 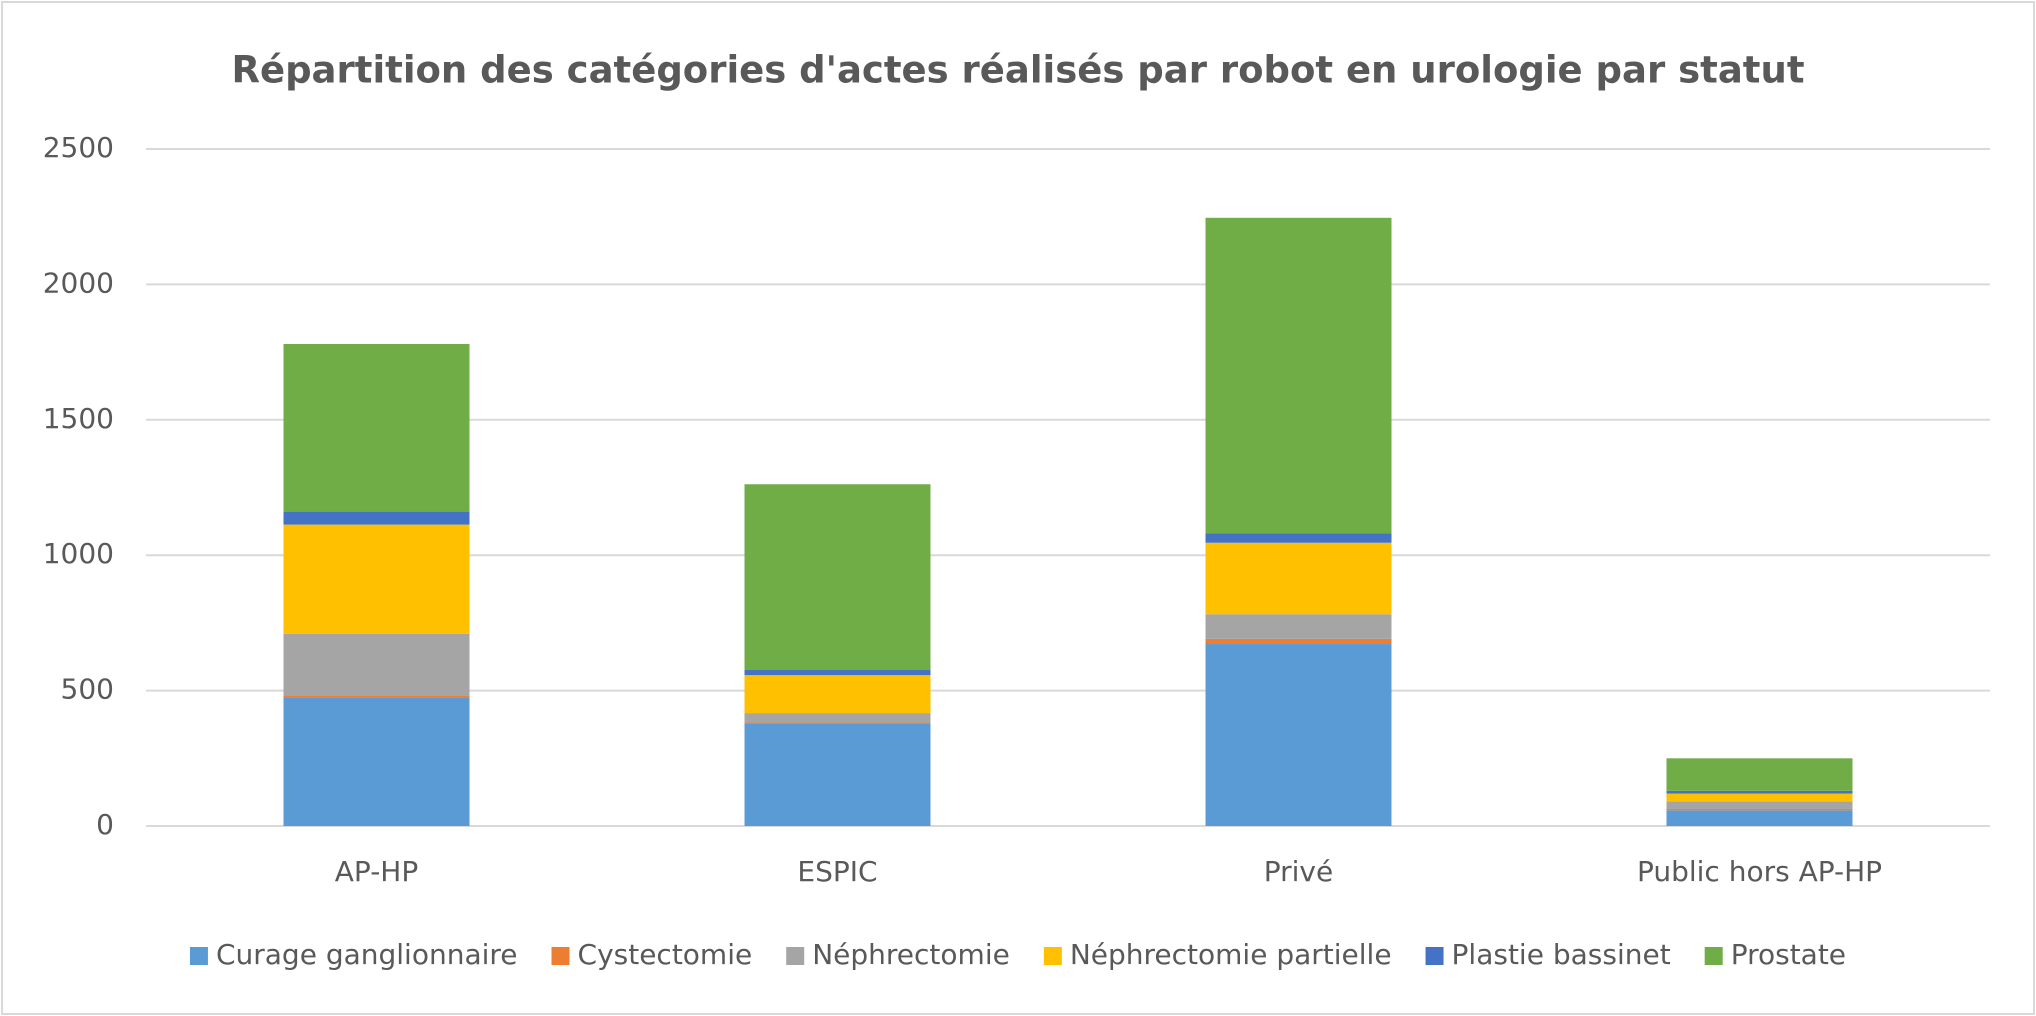 I want to click on legend-label: Prostate, so click(x=1788, y=954).